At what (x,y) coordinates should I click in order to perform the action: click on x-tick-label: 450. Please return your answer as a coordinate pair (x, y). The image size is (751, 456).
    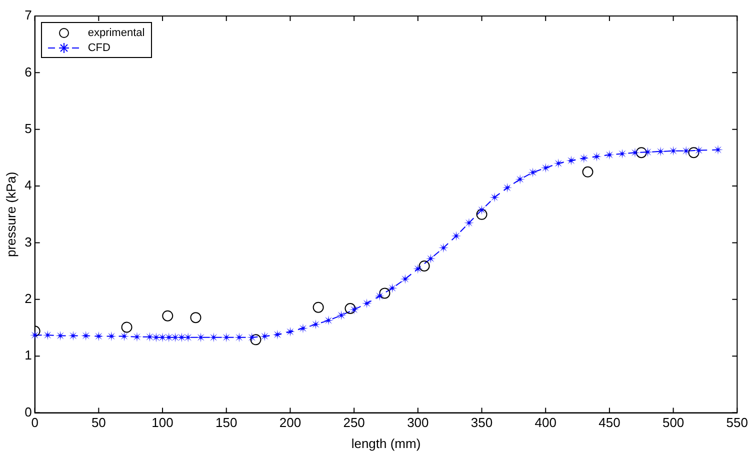
    Looking at the image, I should click on (609, 422).